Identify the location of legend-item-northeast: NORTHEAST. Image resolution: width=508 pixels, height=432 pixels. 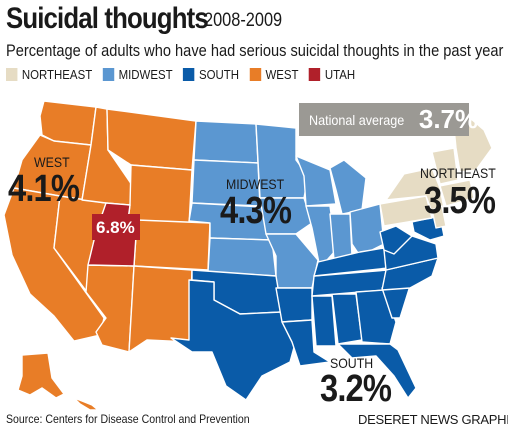
(49, 74).